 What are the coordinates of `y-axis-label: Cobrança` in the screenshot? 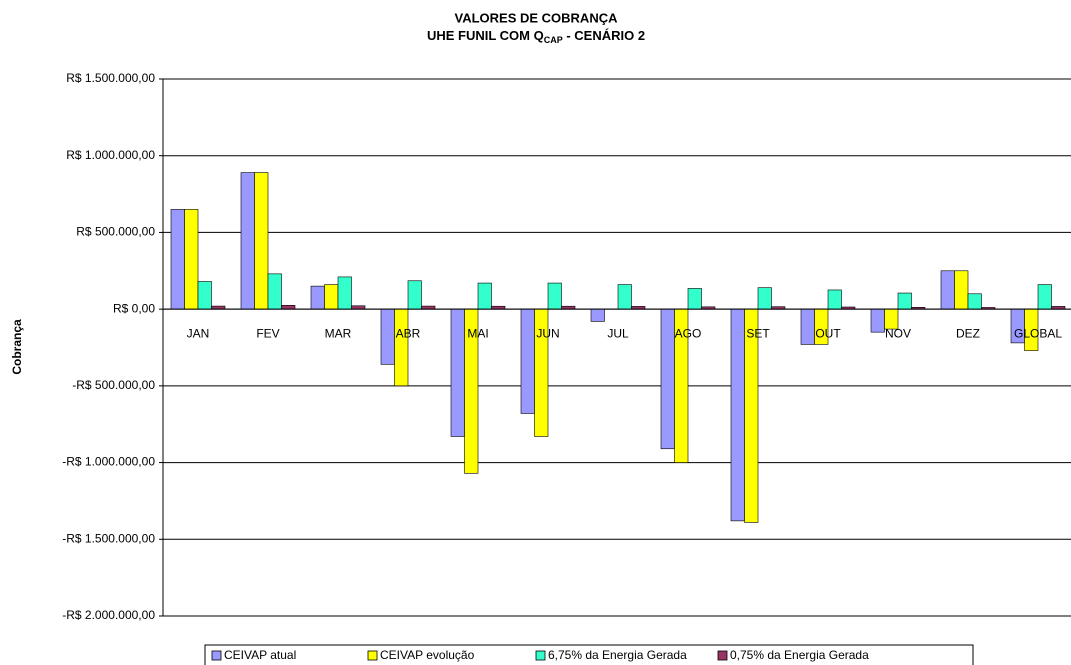 It's located at (17, 347).